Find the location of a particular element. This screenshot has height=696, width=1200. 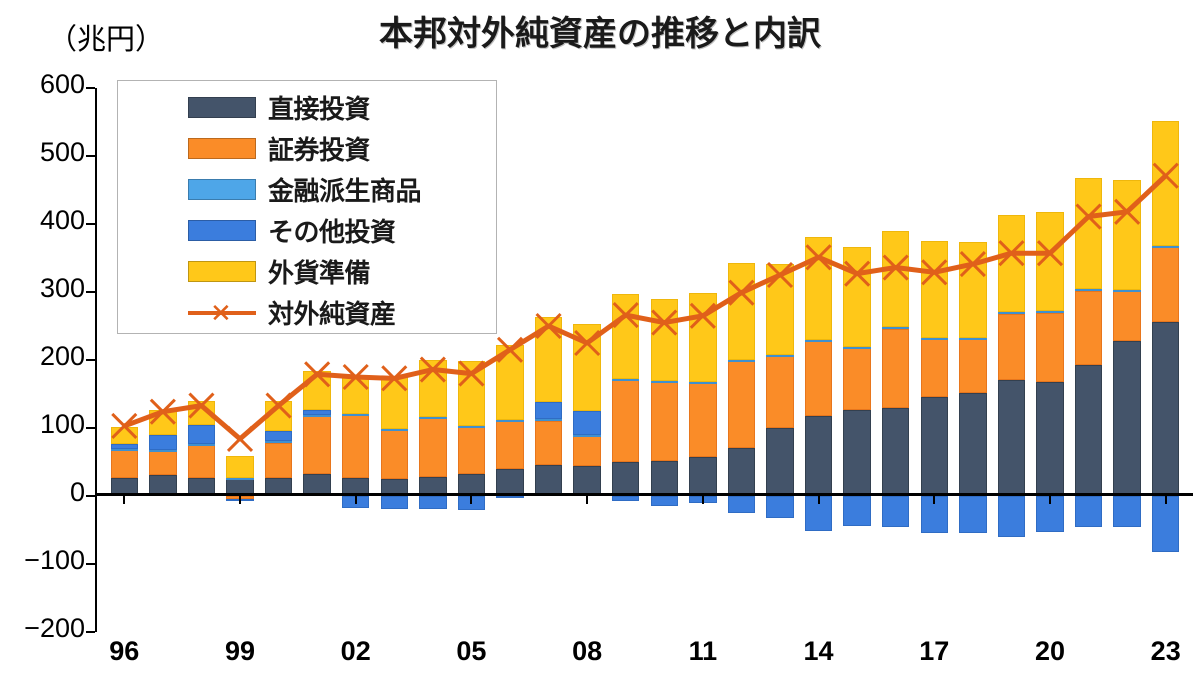

legend-item-label: 直接投資 is located at coordinates (319, 109).